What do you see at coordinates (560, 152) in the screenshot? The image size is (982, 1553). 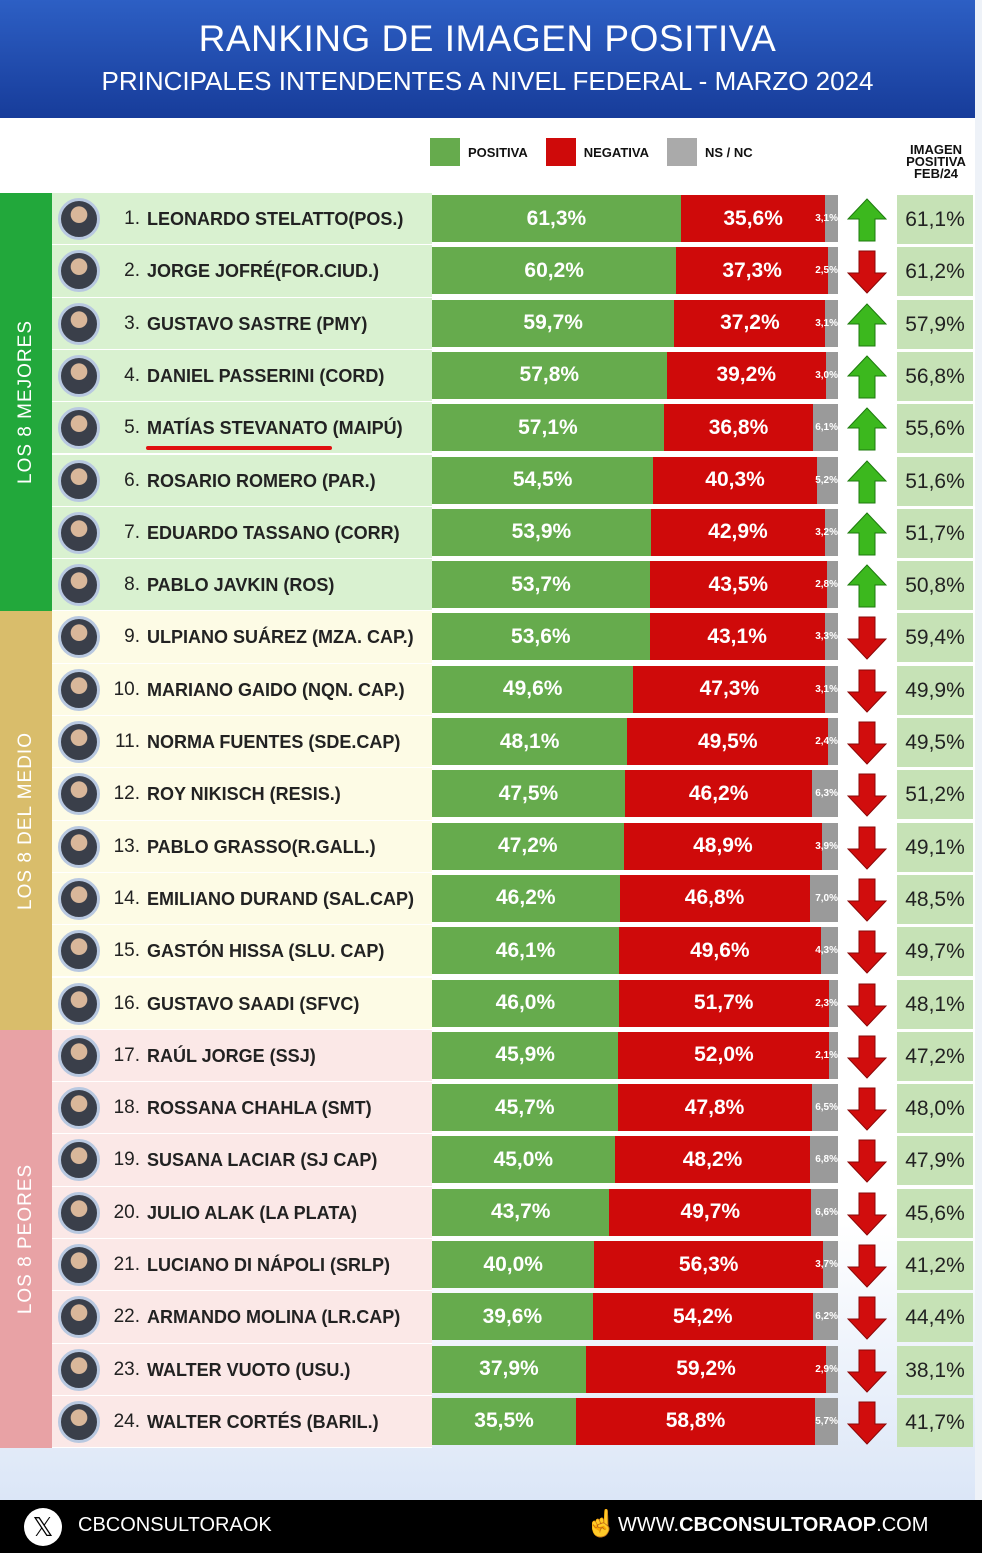 I see `legend-swatch-negativa` at bounding box center [560, 152].